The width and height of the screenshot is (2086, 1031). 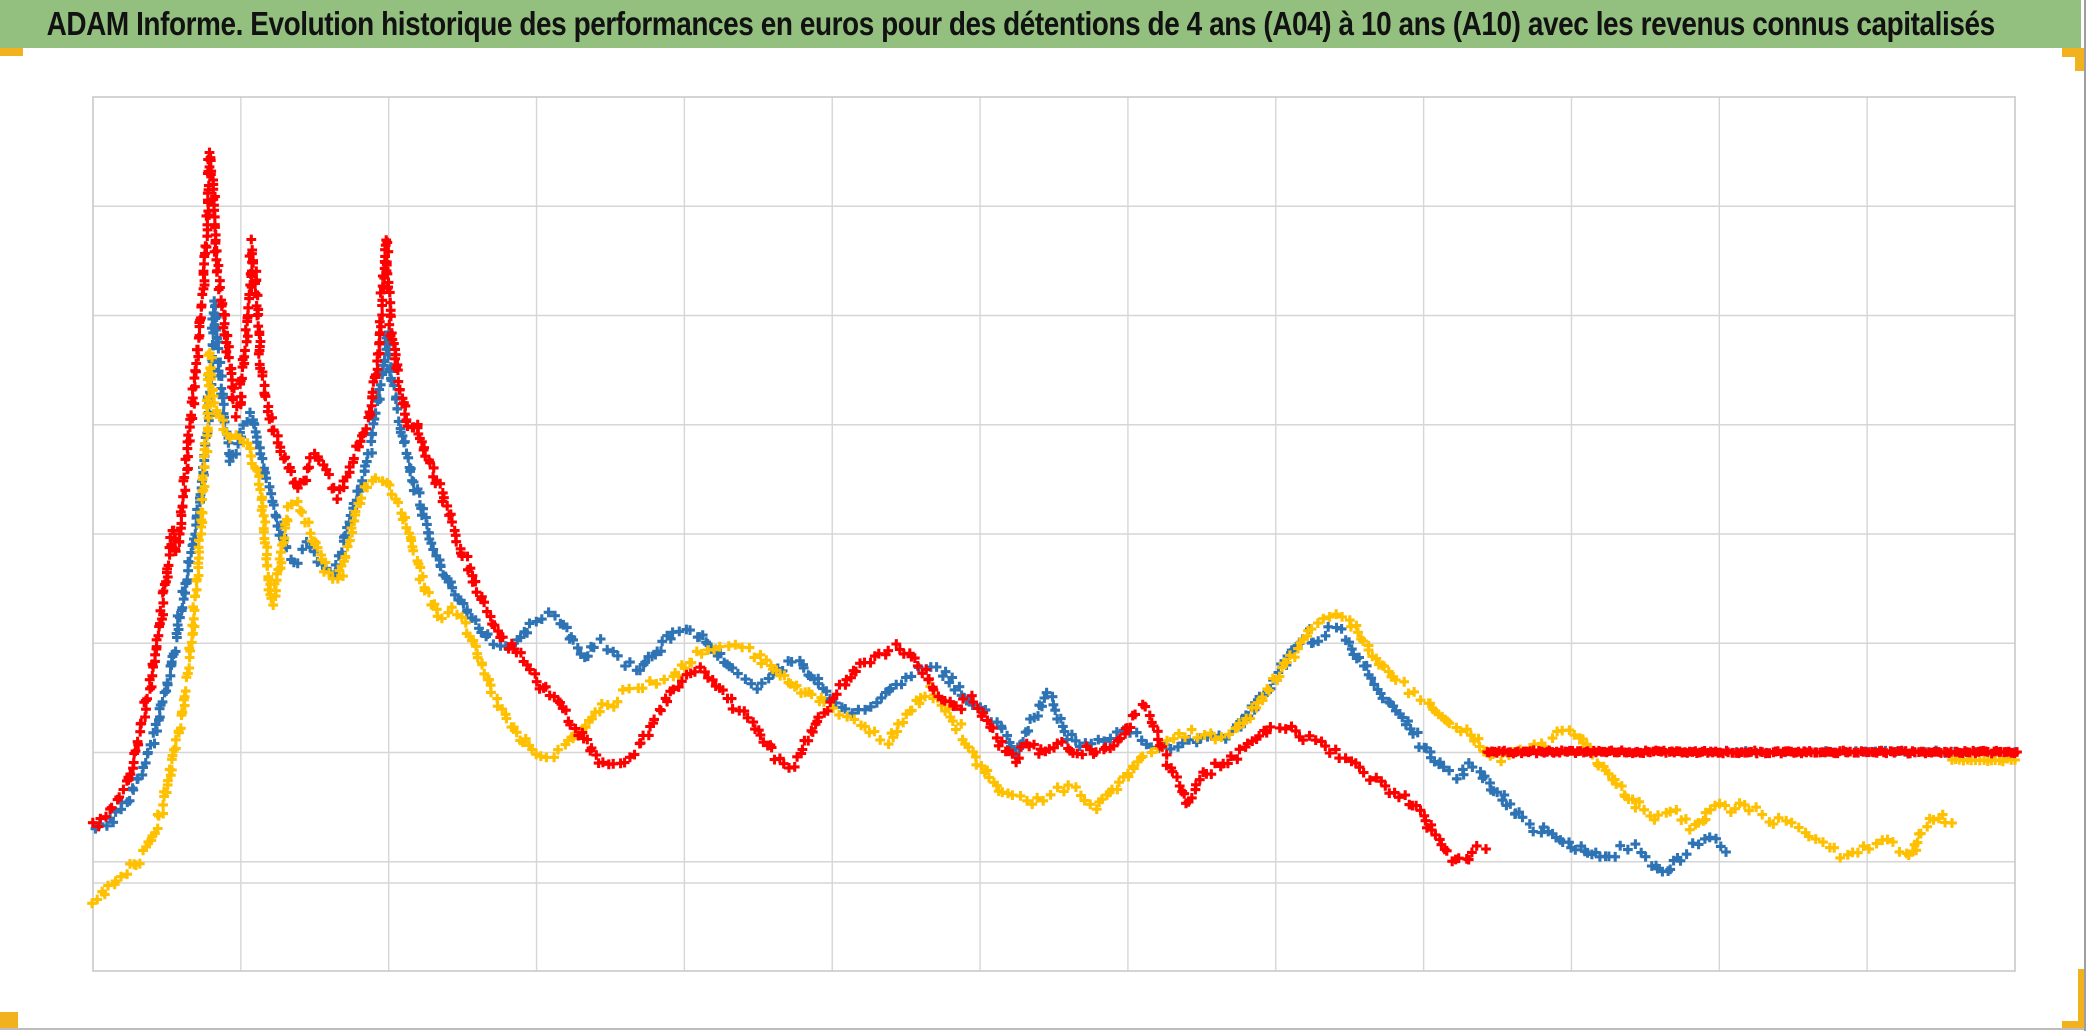 I want to click on series-red-flat-markers, so click(x=1752, y=752).